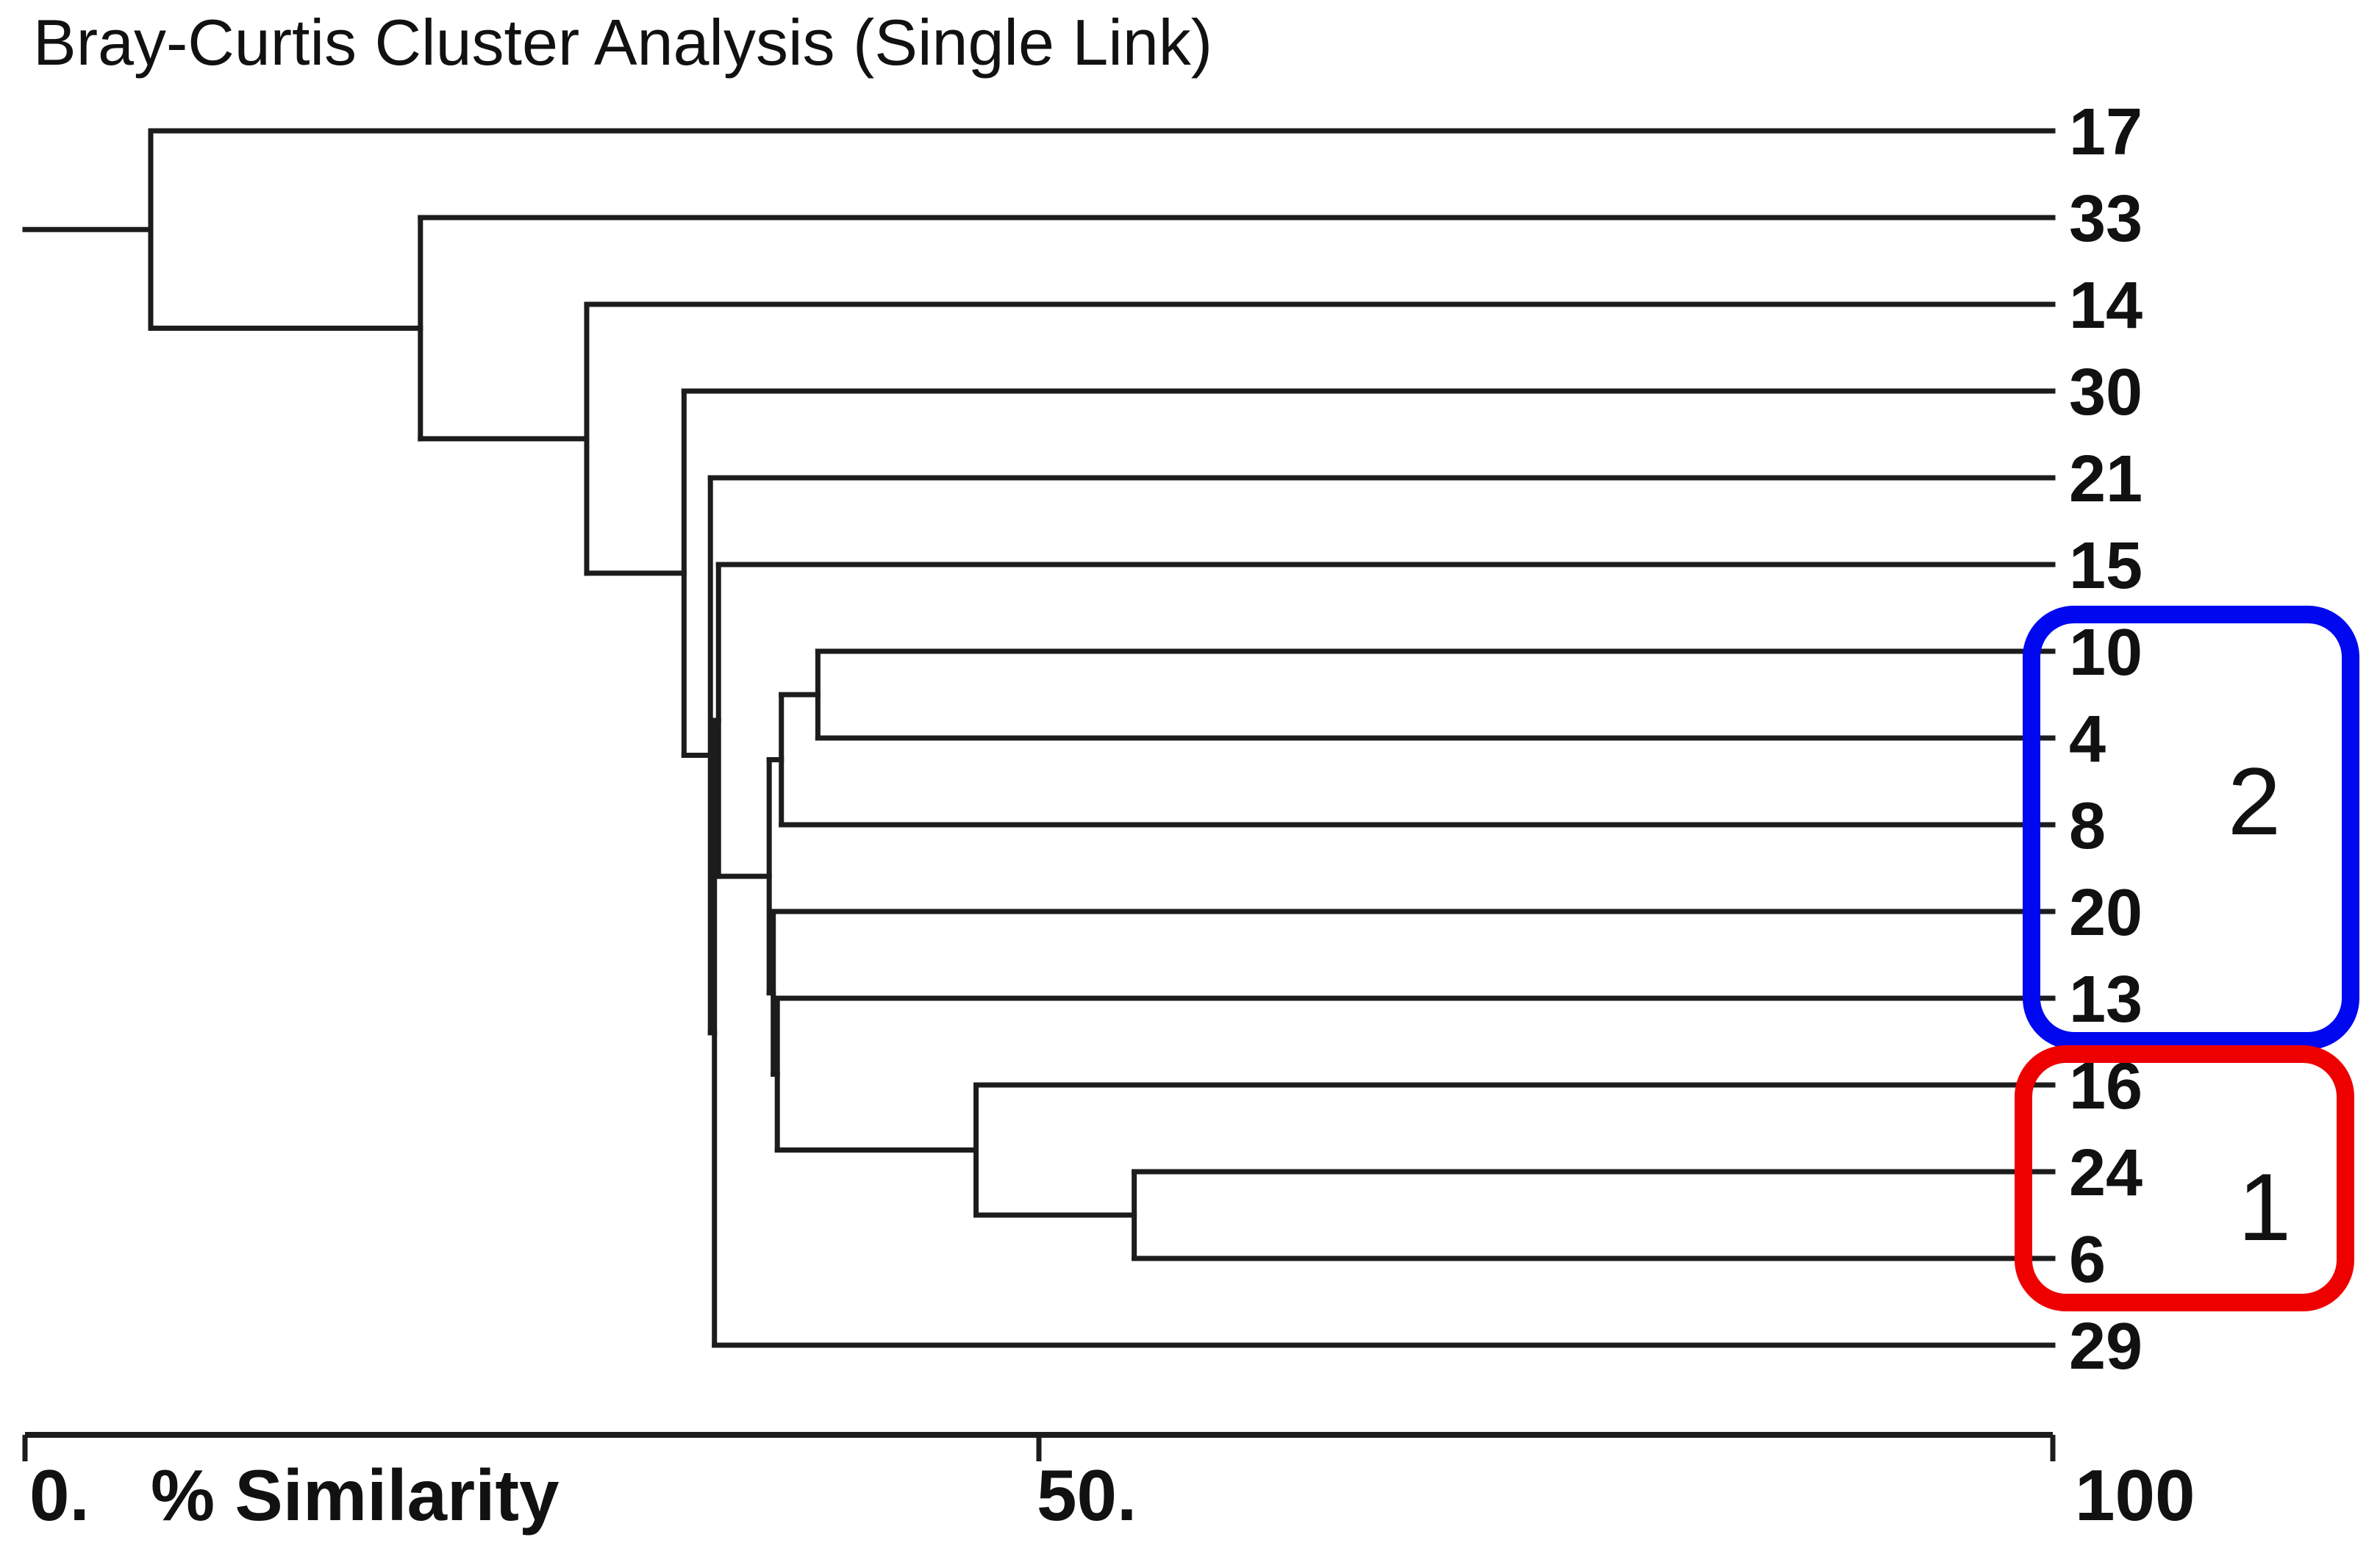  I want to click on leaf-label-13: 13, so click(2106, 1000).